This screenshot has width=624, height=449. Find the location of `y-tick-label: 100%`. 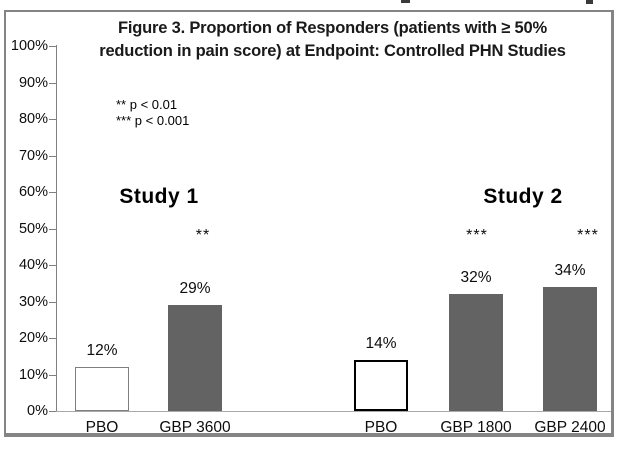

y-tick-label: 100% is located at coordinates (29, 46).